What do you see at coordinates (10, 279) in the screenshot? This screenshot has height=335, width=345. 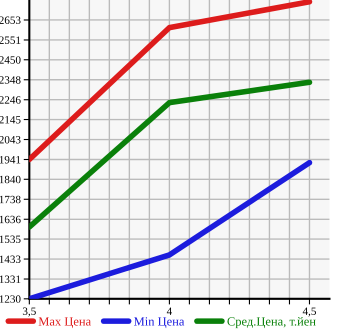 I see `y-tick-label: 1331` at bounding box center [10, 279].